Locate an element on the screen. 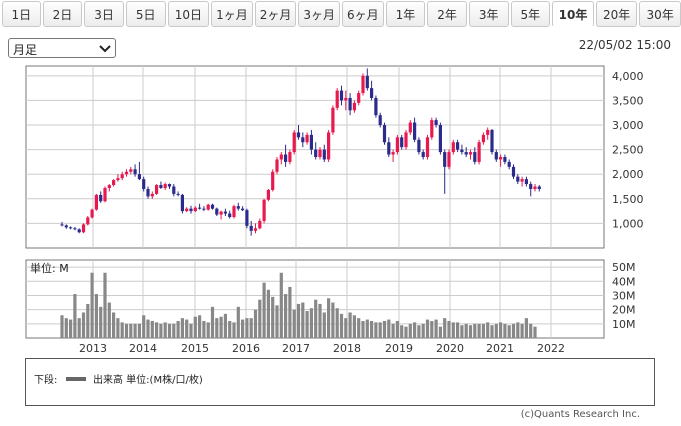  tab-4: 5日 is located at coordinates (145, 14).